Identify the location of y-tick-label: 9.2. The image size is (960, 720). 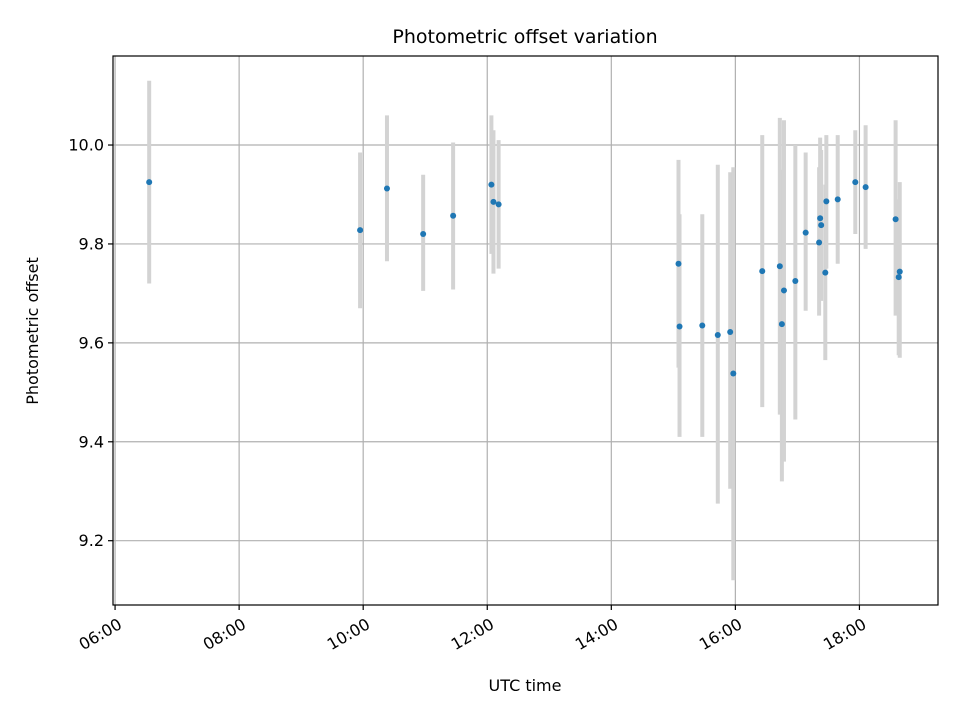
(91, 540).